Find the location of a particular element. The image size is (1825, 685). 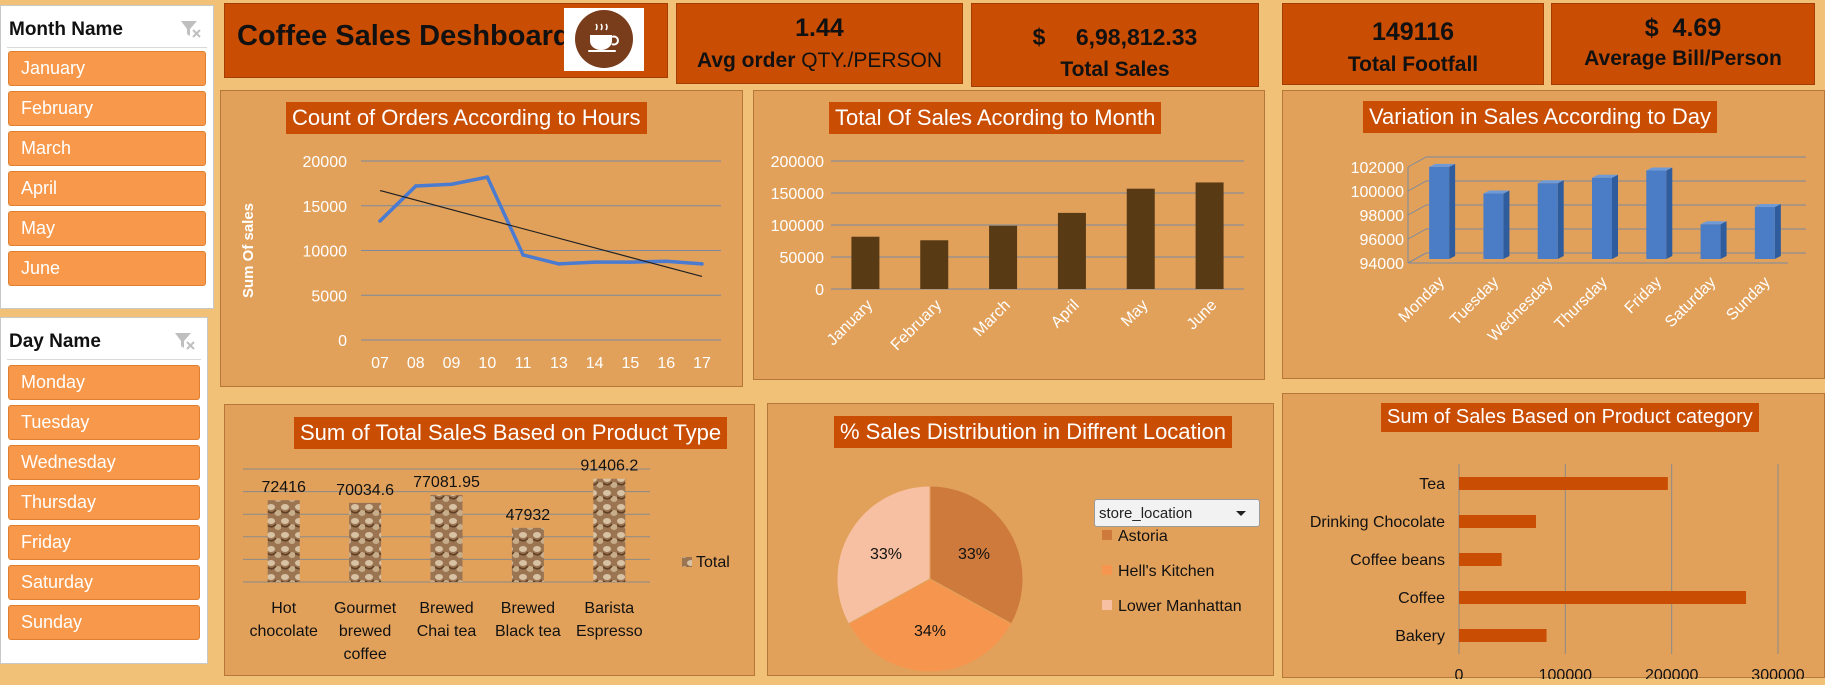

month-slicer-title: Month Name is located at coordinates (66, 29).